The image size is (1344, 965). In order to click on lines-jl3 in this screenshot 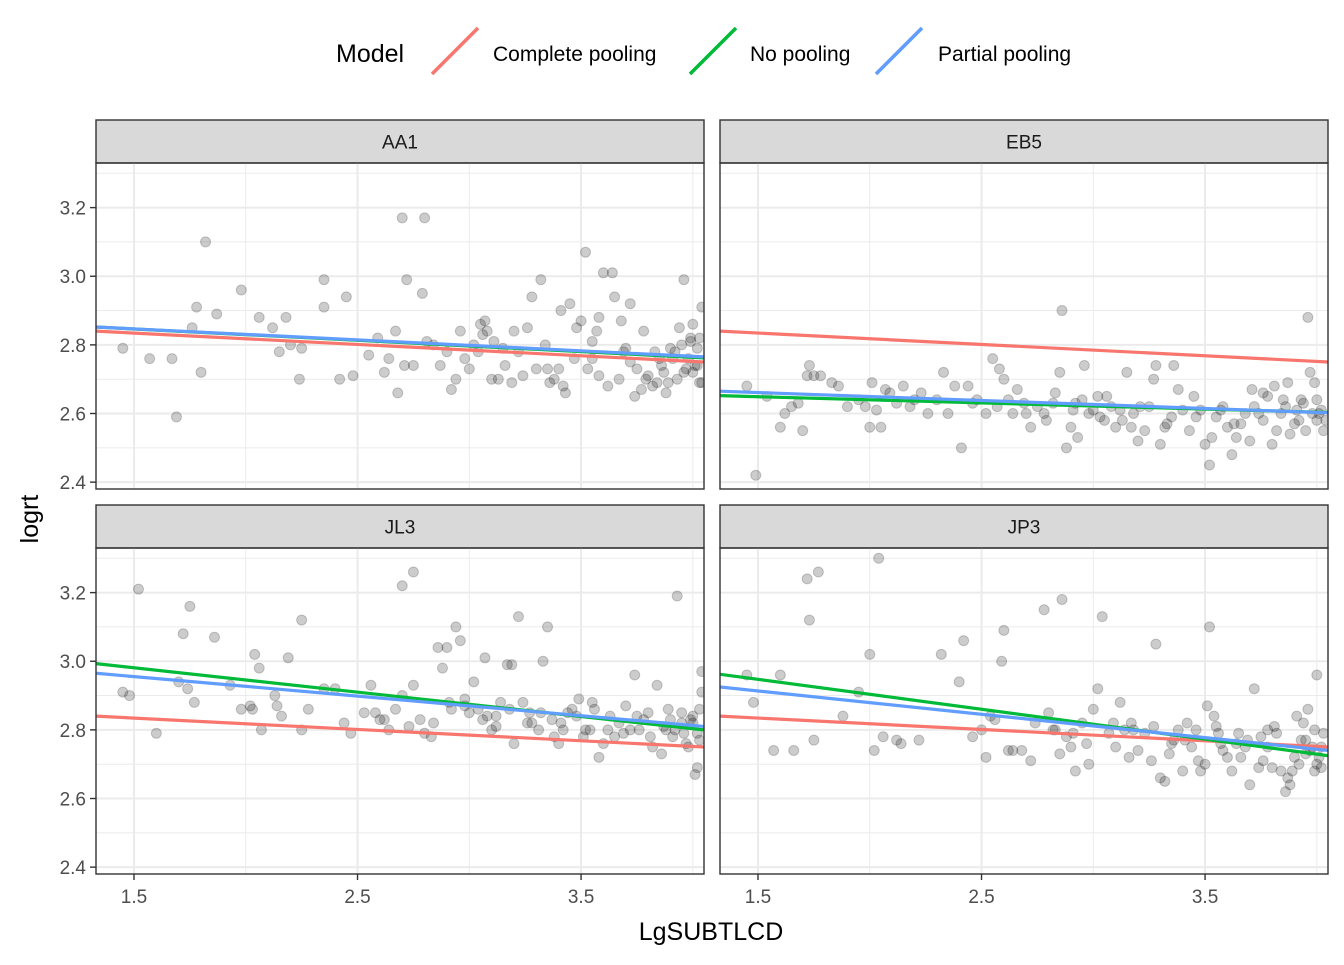, I will do `click(400, 705)`.